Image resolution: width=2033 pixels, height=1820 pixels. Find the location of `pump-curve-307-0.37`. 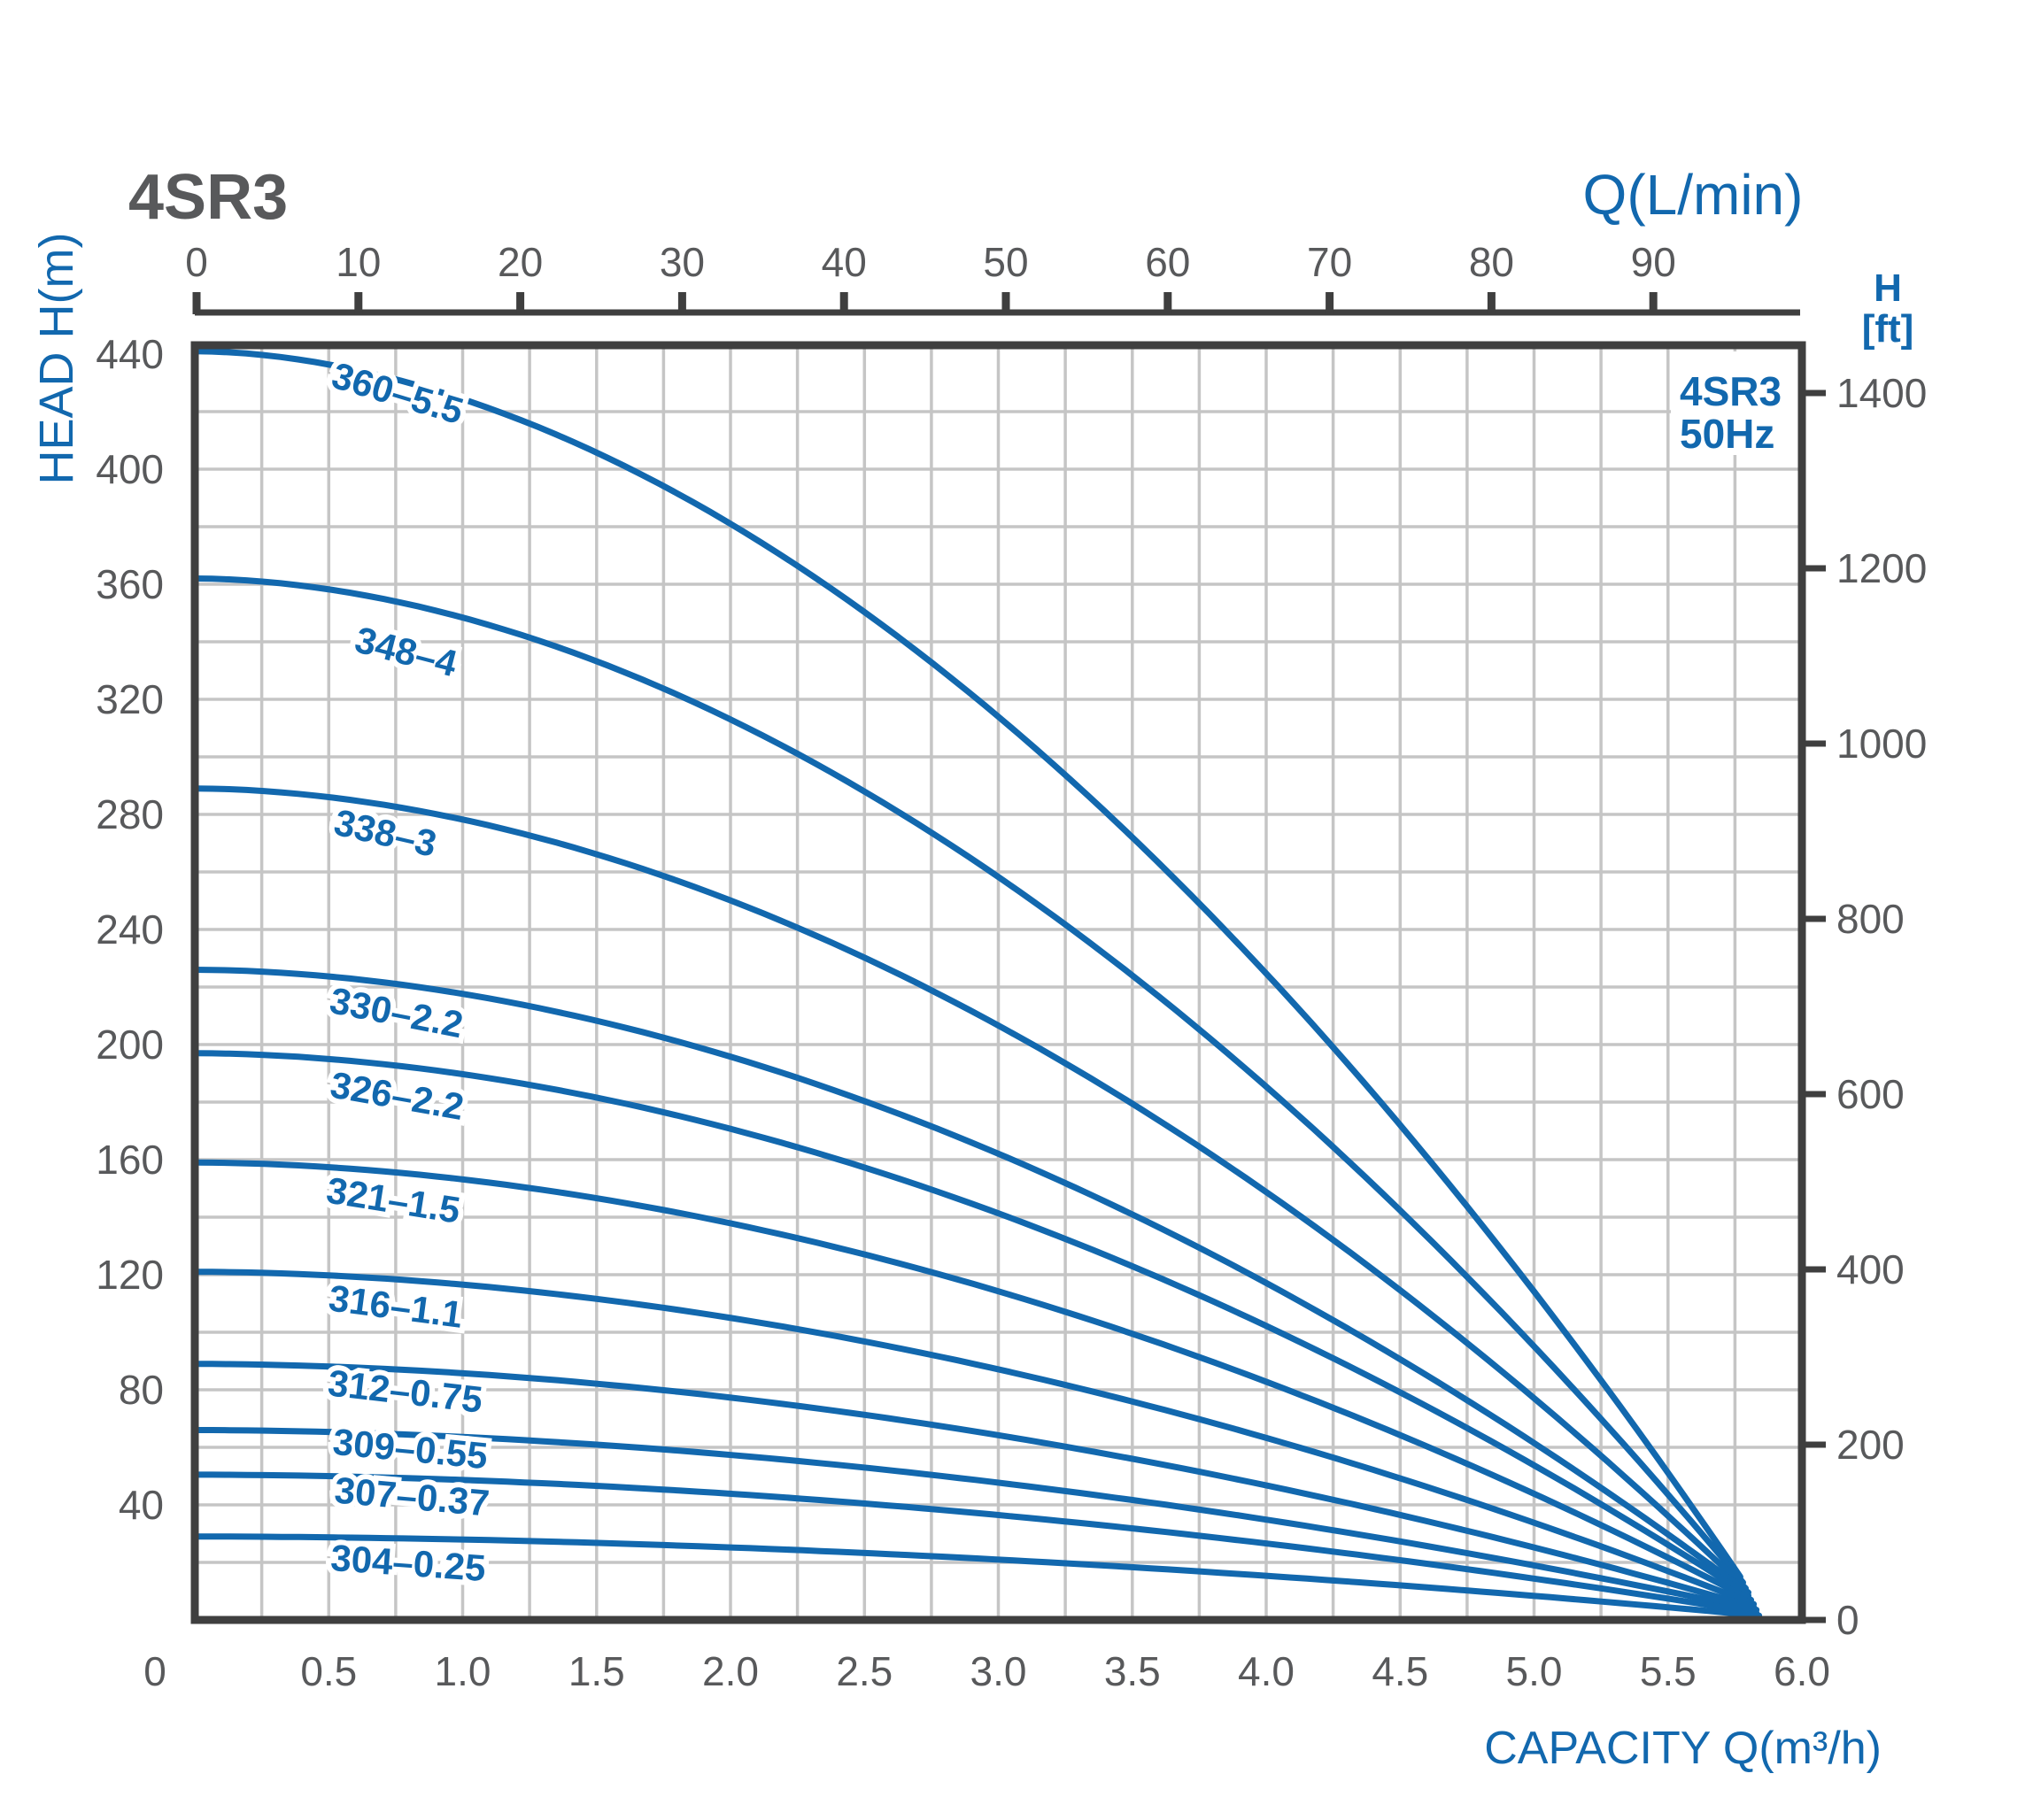

pump-curve-307-0.37 is located at coordinates (975, 1543).